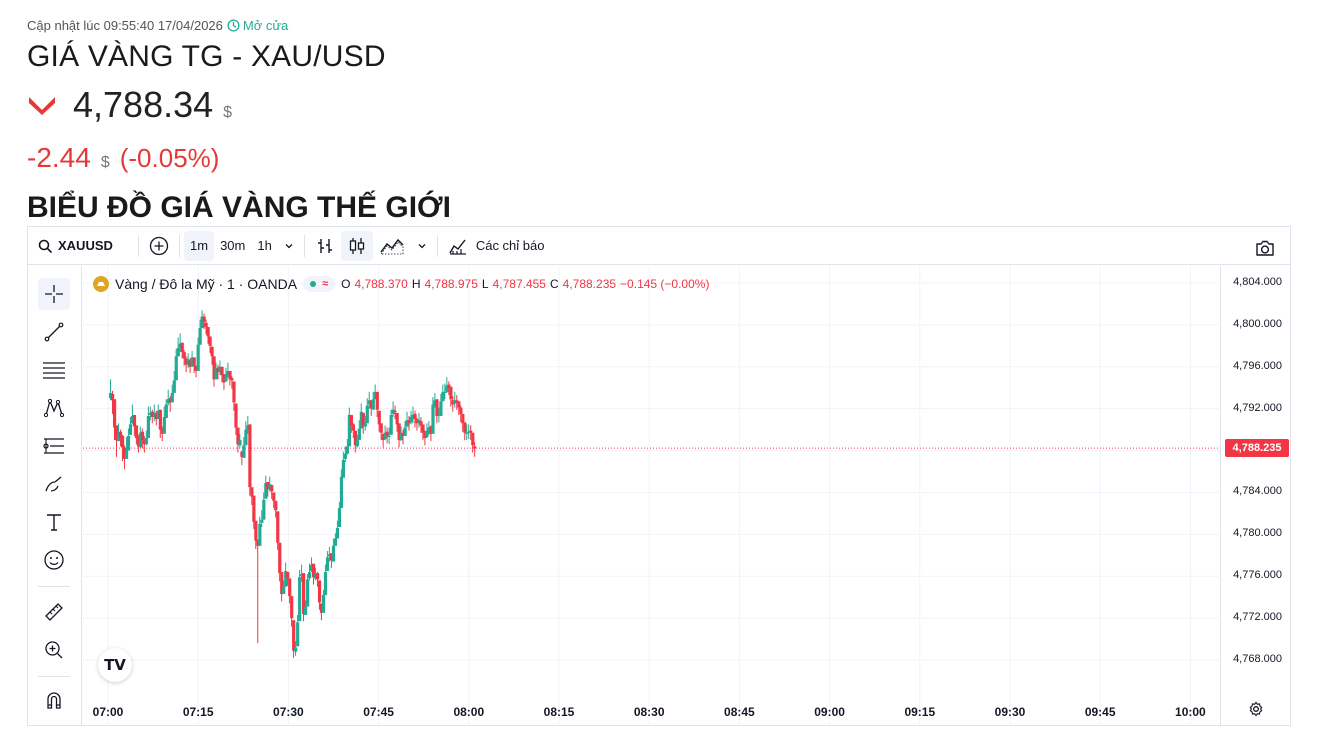  I want to click on brush-tool, so click(54, 484).